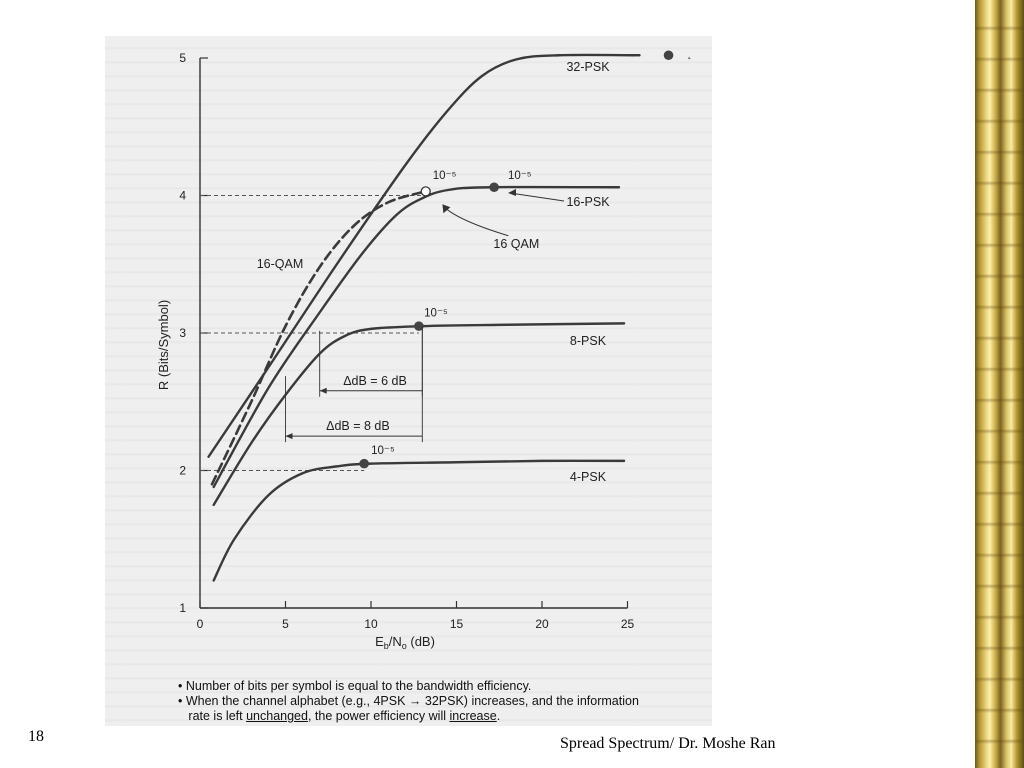 The image size is (1024, 768). What do you see at coordinates (542, 624) in the screenshot?
I see `x-tick-label: 20` at bounding box center [542, 624].